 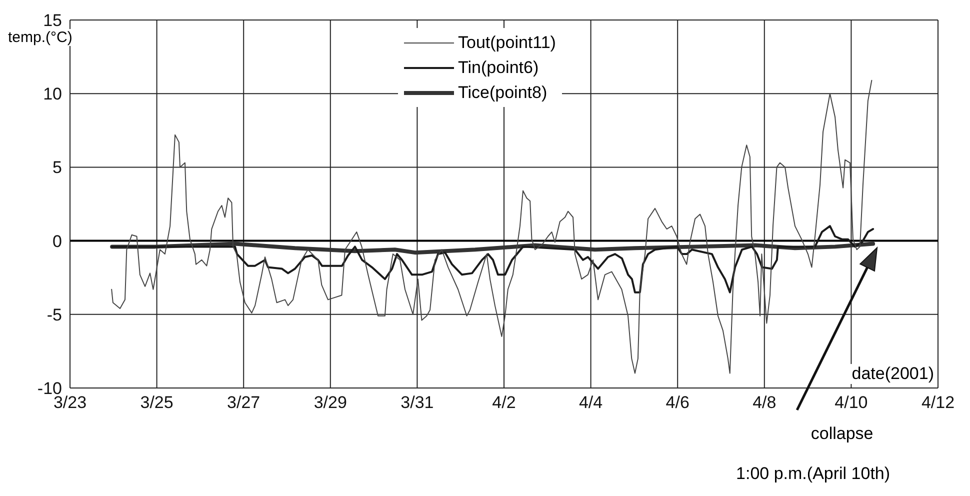 What do you see at coordinates (851, 402) in the screenshot?
I see `x-tick-label: 4/10` at bounding box center [851, 402].